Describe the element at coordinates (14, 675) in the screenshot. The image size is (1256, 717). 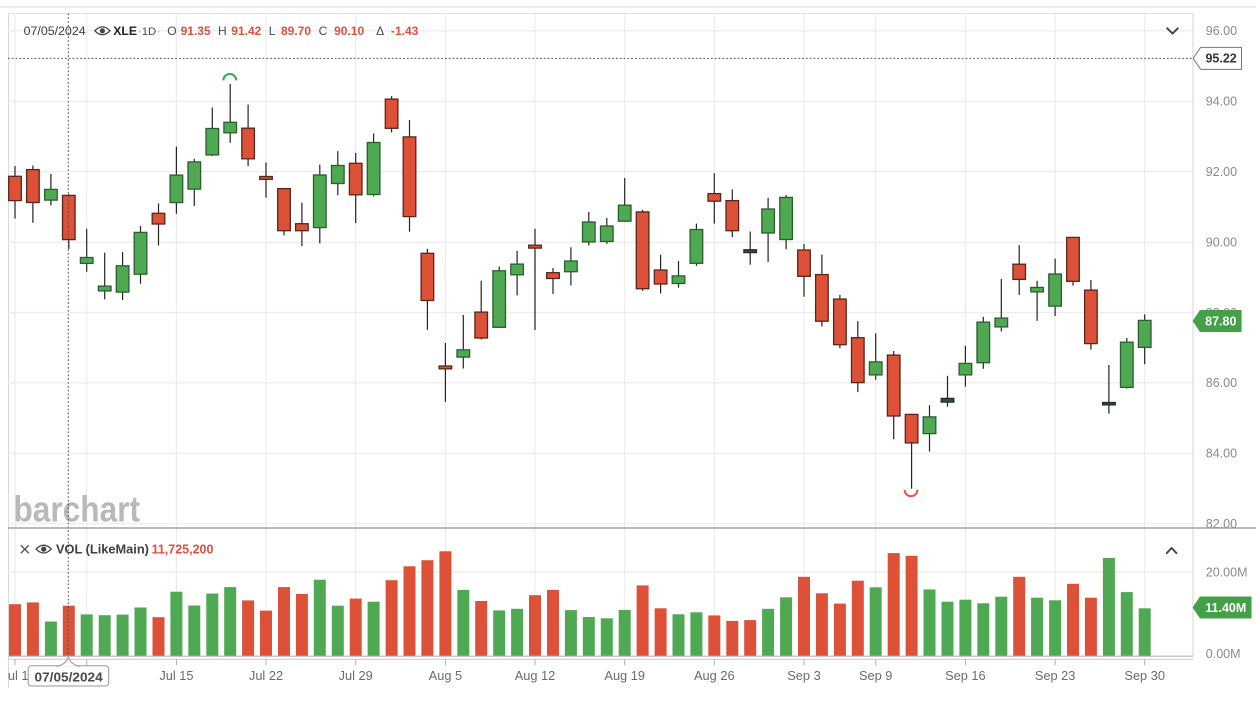
I see `svg-text: Jul 1` at that location.